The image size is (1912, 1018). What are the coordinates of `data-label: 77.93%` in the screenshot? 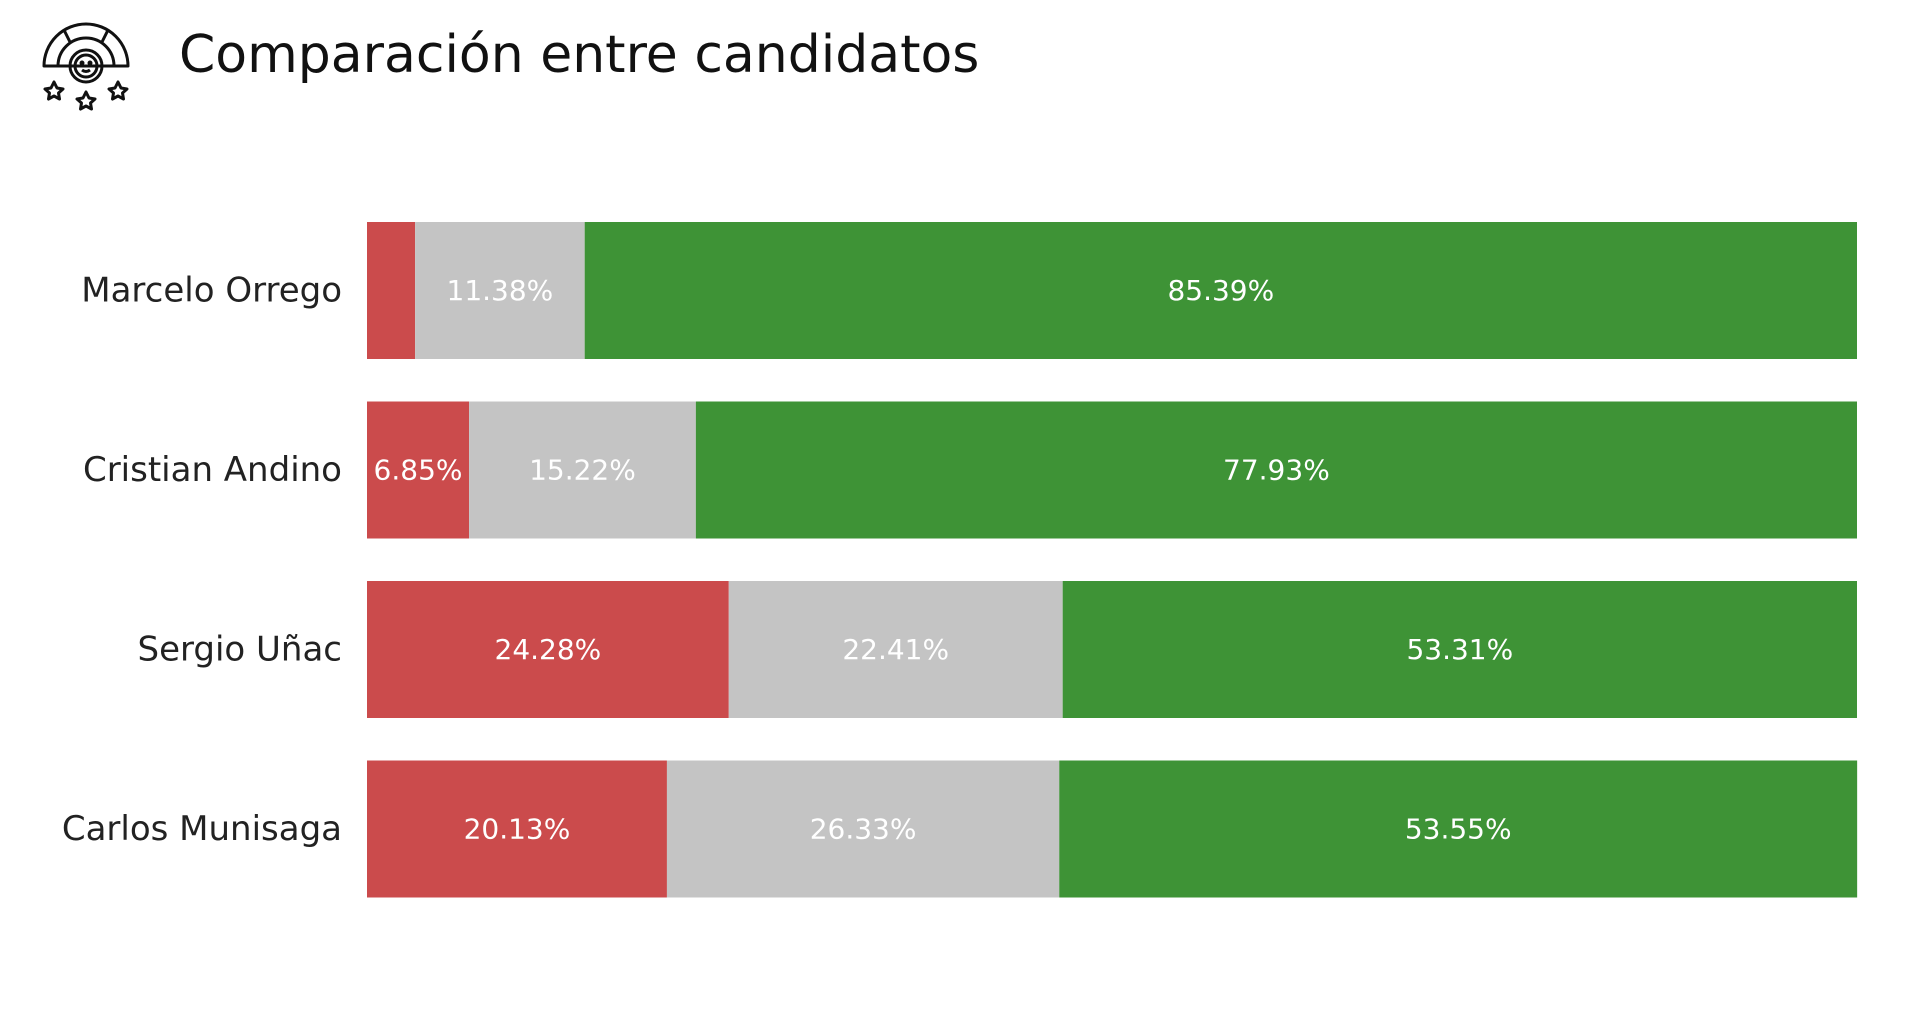 It's located at (1276, 470).